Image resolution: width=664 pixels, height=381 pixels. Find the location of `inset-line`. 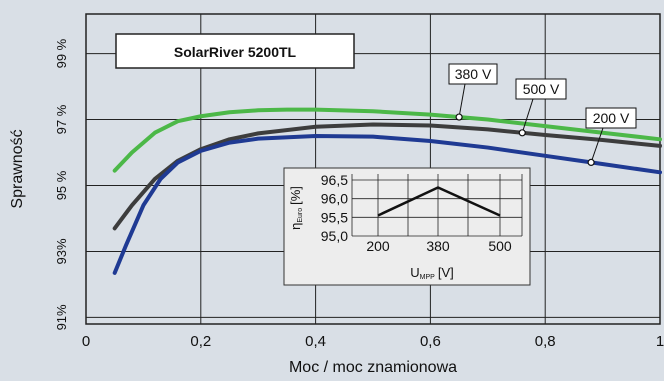

inset-line is located at coordinates (439, 201).